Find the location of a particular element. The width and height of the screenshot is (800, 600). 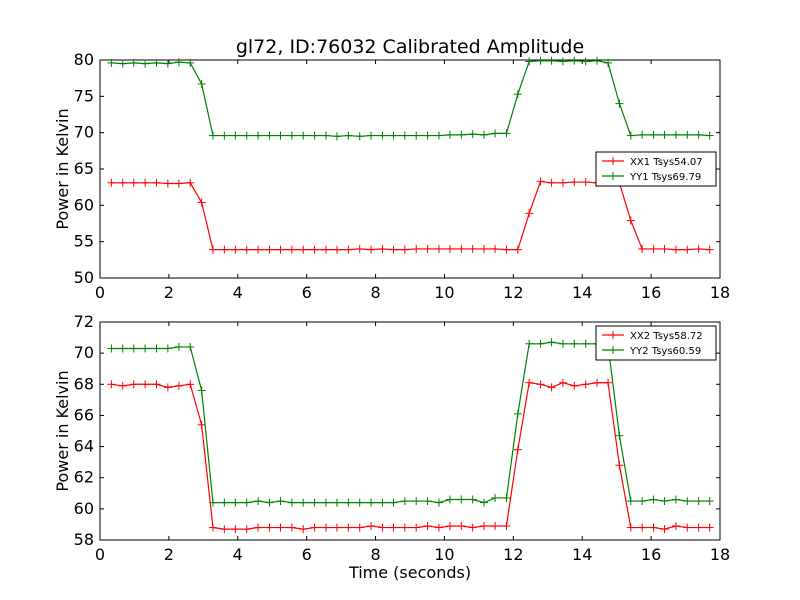

y-tick-label: 58 is located at coordinates (84, 539).